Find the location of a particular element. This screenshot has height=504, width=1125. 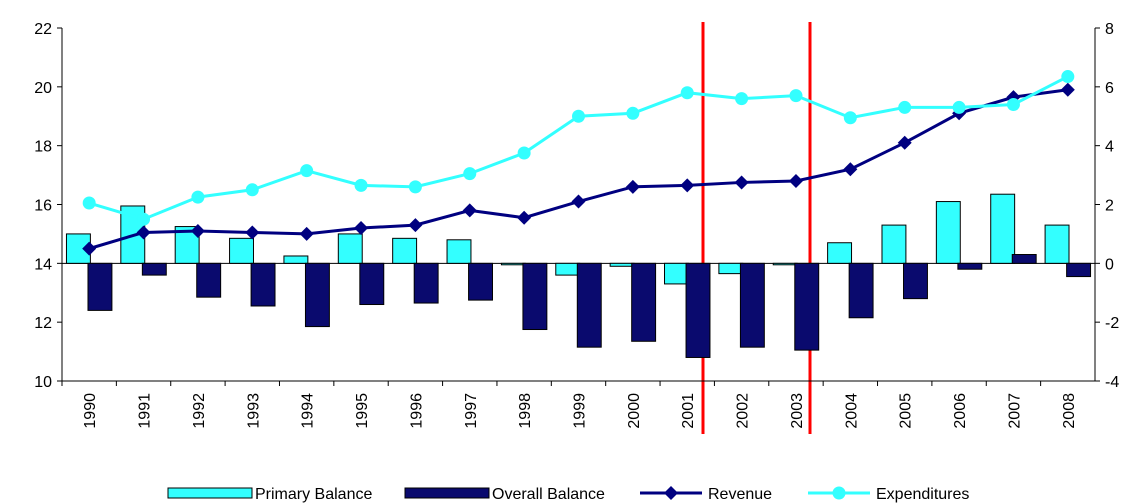

x-tick-label: 2004 is located at coordinates (851, 411).